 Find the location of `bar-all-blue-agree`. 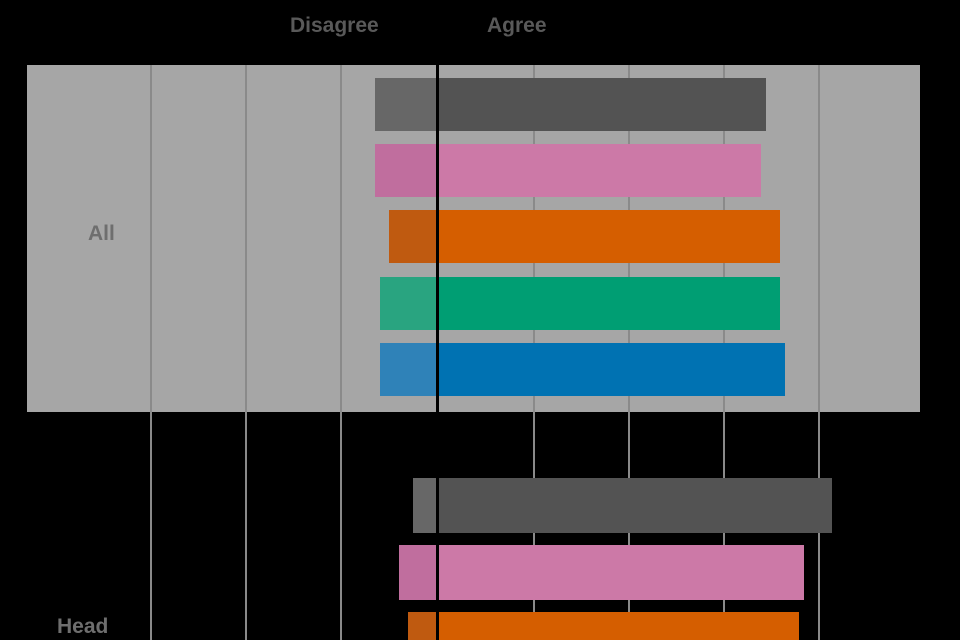

bar-all-blue-agree is located at coordinates (611, 369).